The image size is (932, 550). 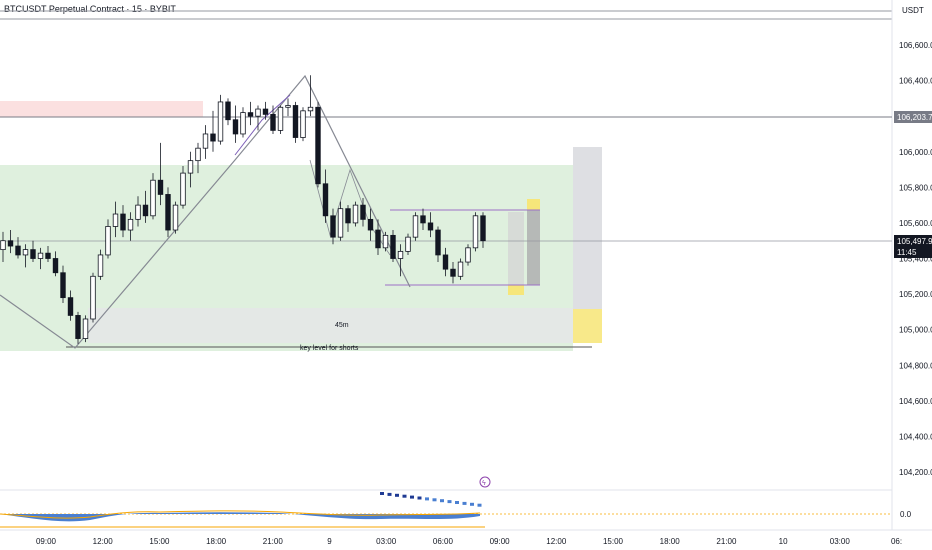 What do you see at coordinates (915, 330) in the screenshot?
I see `y-tick-label: 105,000.0` at bounding box center [915, 330].